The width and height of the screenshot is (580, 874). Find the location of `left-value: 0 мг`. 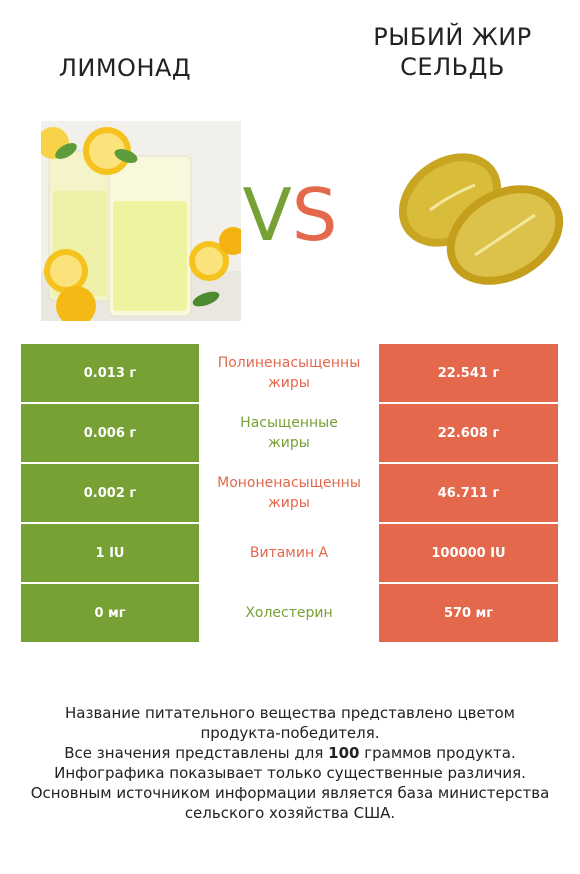

left-value: 0 мг is located at coordinates (110, 613).